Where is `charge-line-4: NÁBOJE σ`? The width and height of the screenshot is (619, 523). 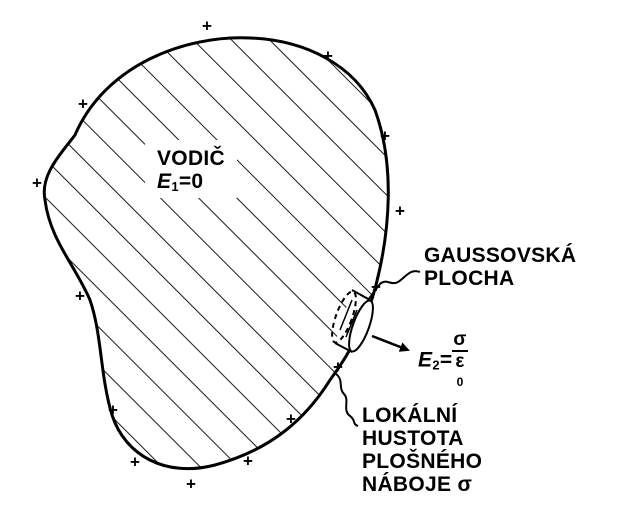
charge-line-4: NÁBOJE σ is located at coordinates (417, 484).